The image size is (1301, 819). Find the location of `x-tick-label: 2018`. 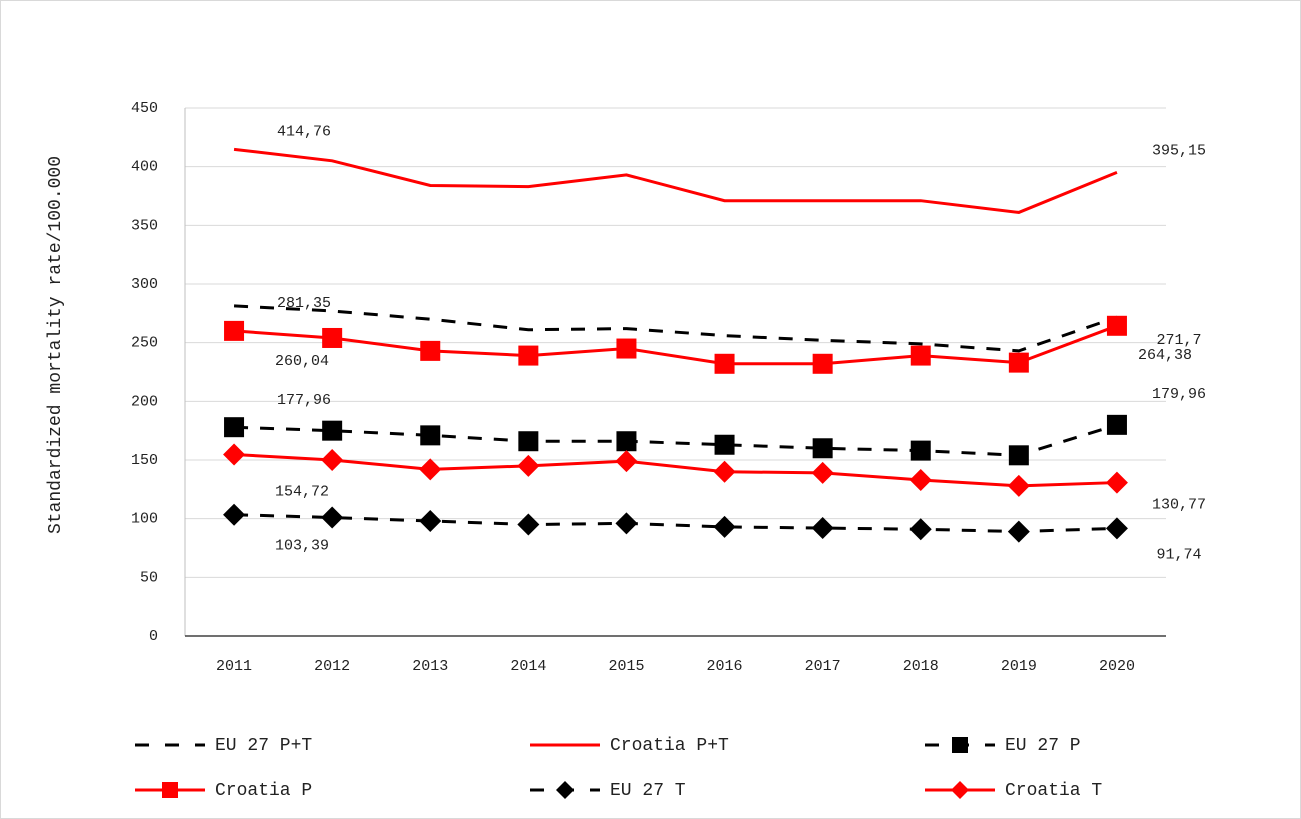

x-tick-label: 2018 is located at coordinates (921, 666).